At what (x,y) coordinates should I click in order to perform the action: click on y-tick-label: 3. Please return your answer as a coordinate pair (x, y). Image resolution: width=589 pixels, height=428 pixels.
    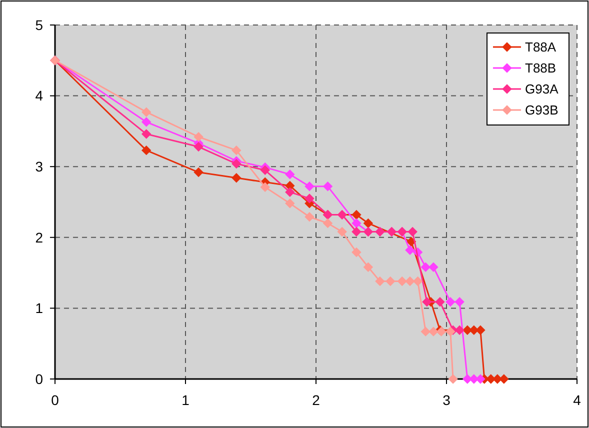
    Looking at the image, I should click on (39, 166).